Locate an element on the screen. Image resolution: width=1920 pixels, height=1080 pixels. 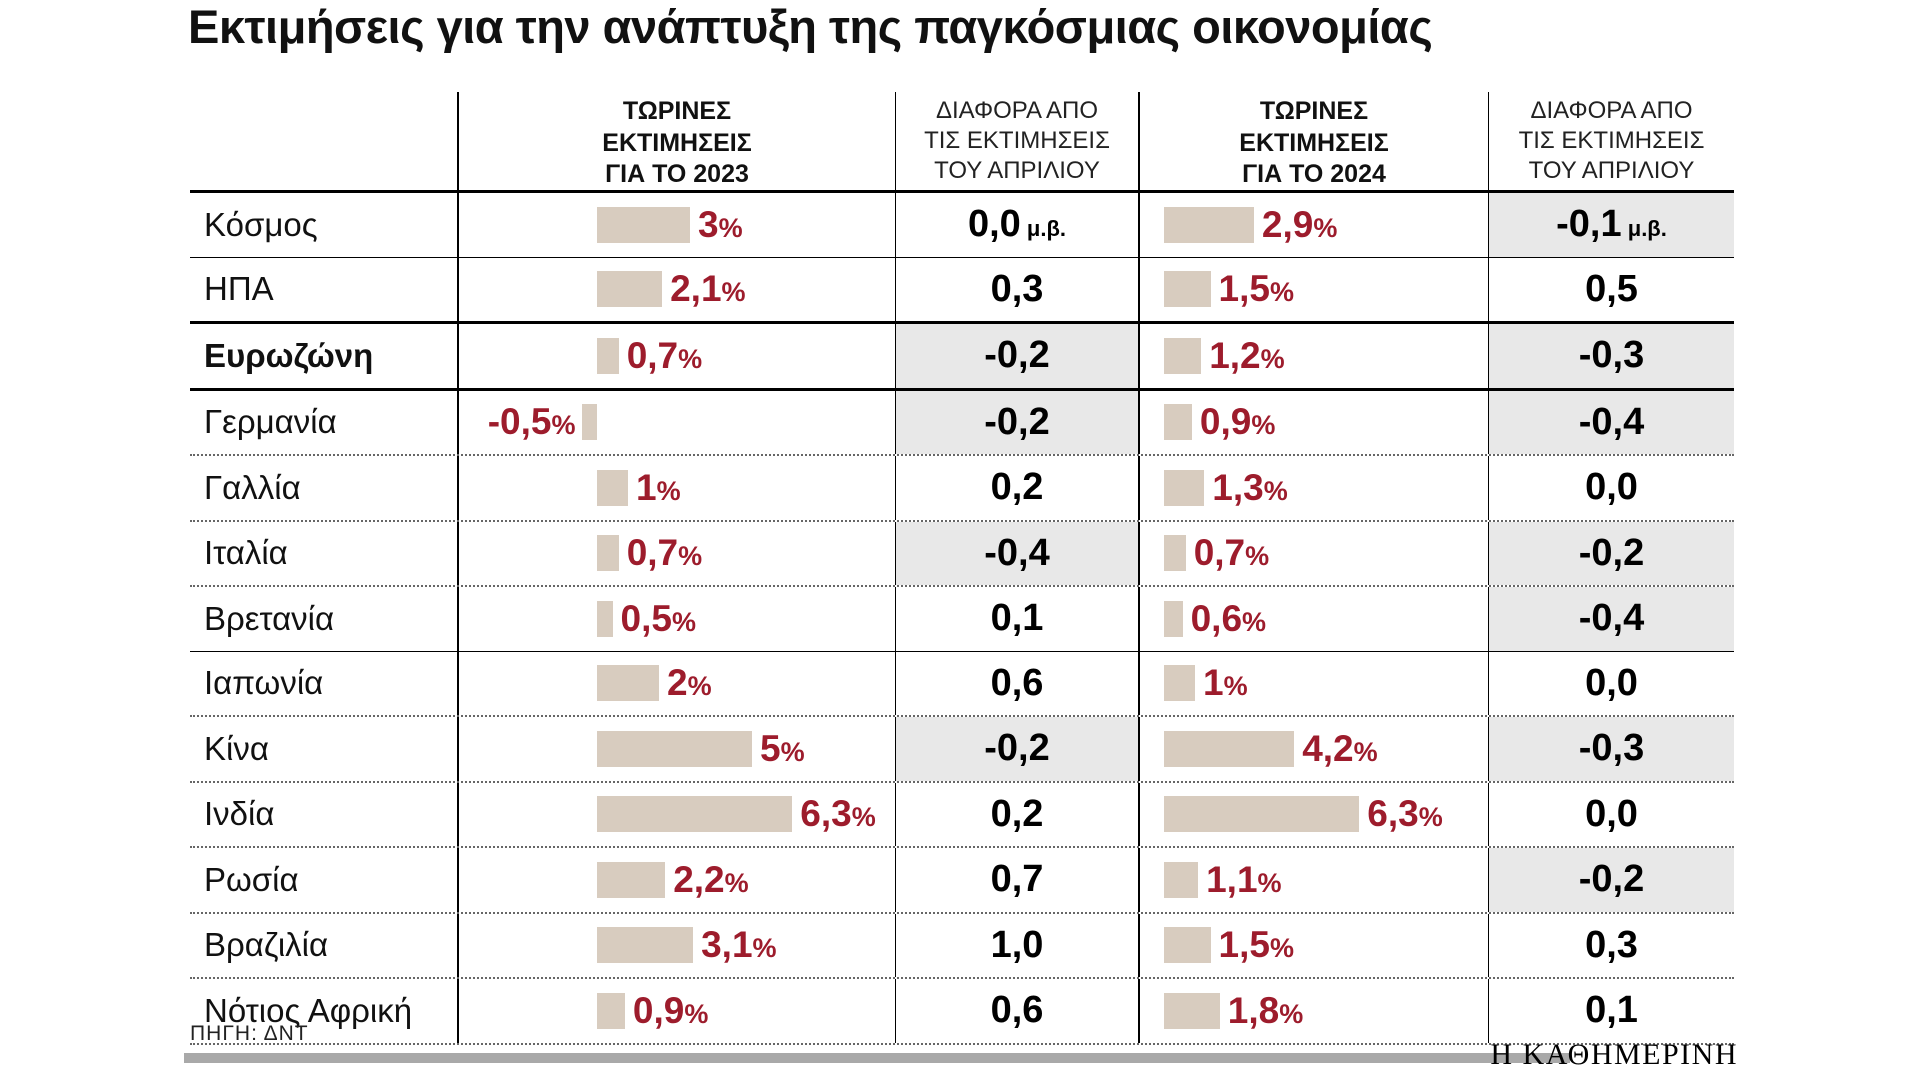
table-row: Ρωσία 2,2% 0,7 1,1% -0,2 is located at coordinates (962, 881).